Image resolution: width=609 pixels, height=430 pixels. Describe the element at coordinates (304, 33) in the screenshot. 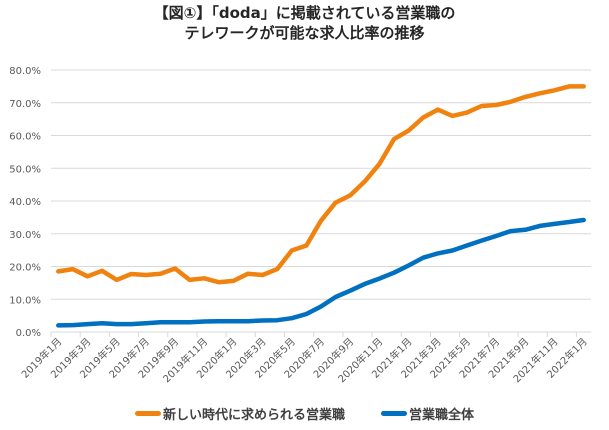

I see `chart-title-line-2: テレワークが可能な求人比率の推移` at that location.